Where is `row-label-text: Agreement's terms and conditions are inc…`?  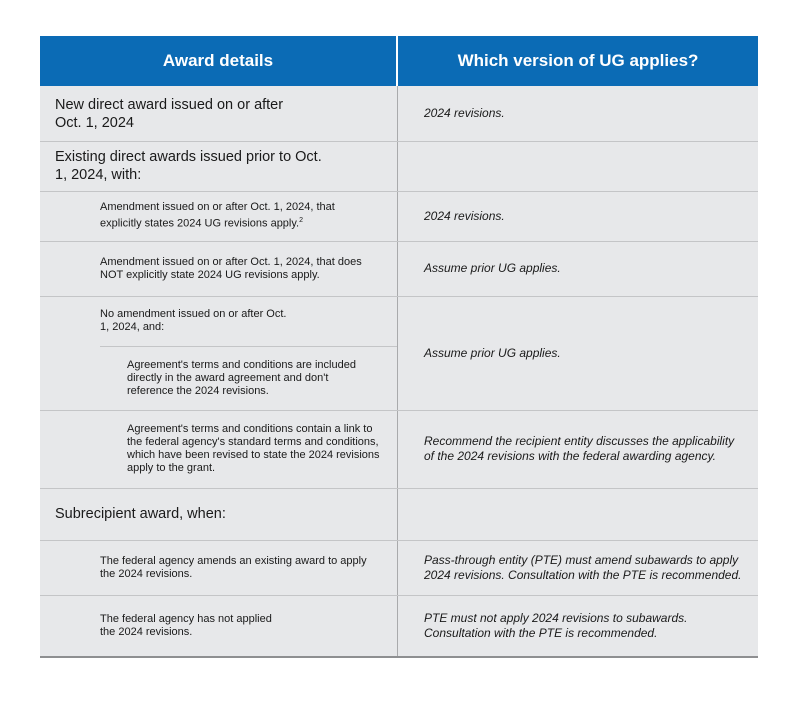 row-label-text: Agreement's terms and conditions are inc… is located at coordinates (241, 377).